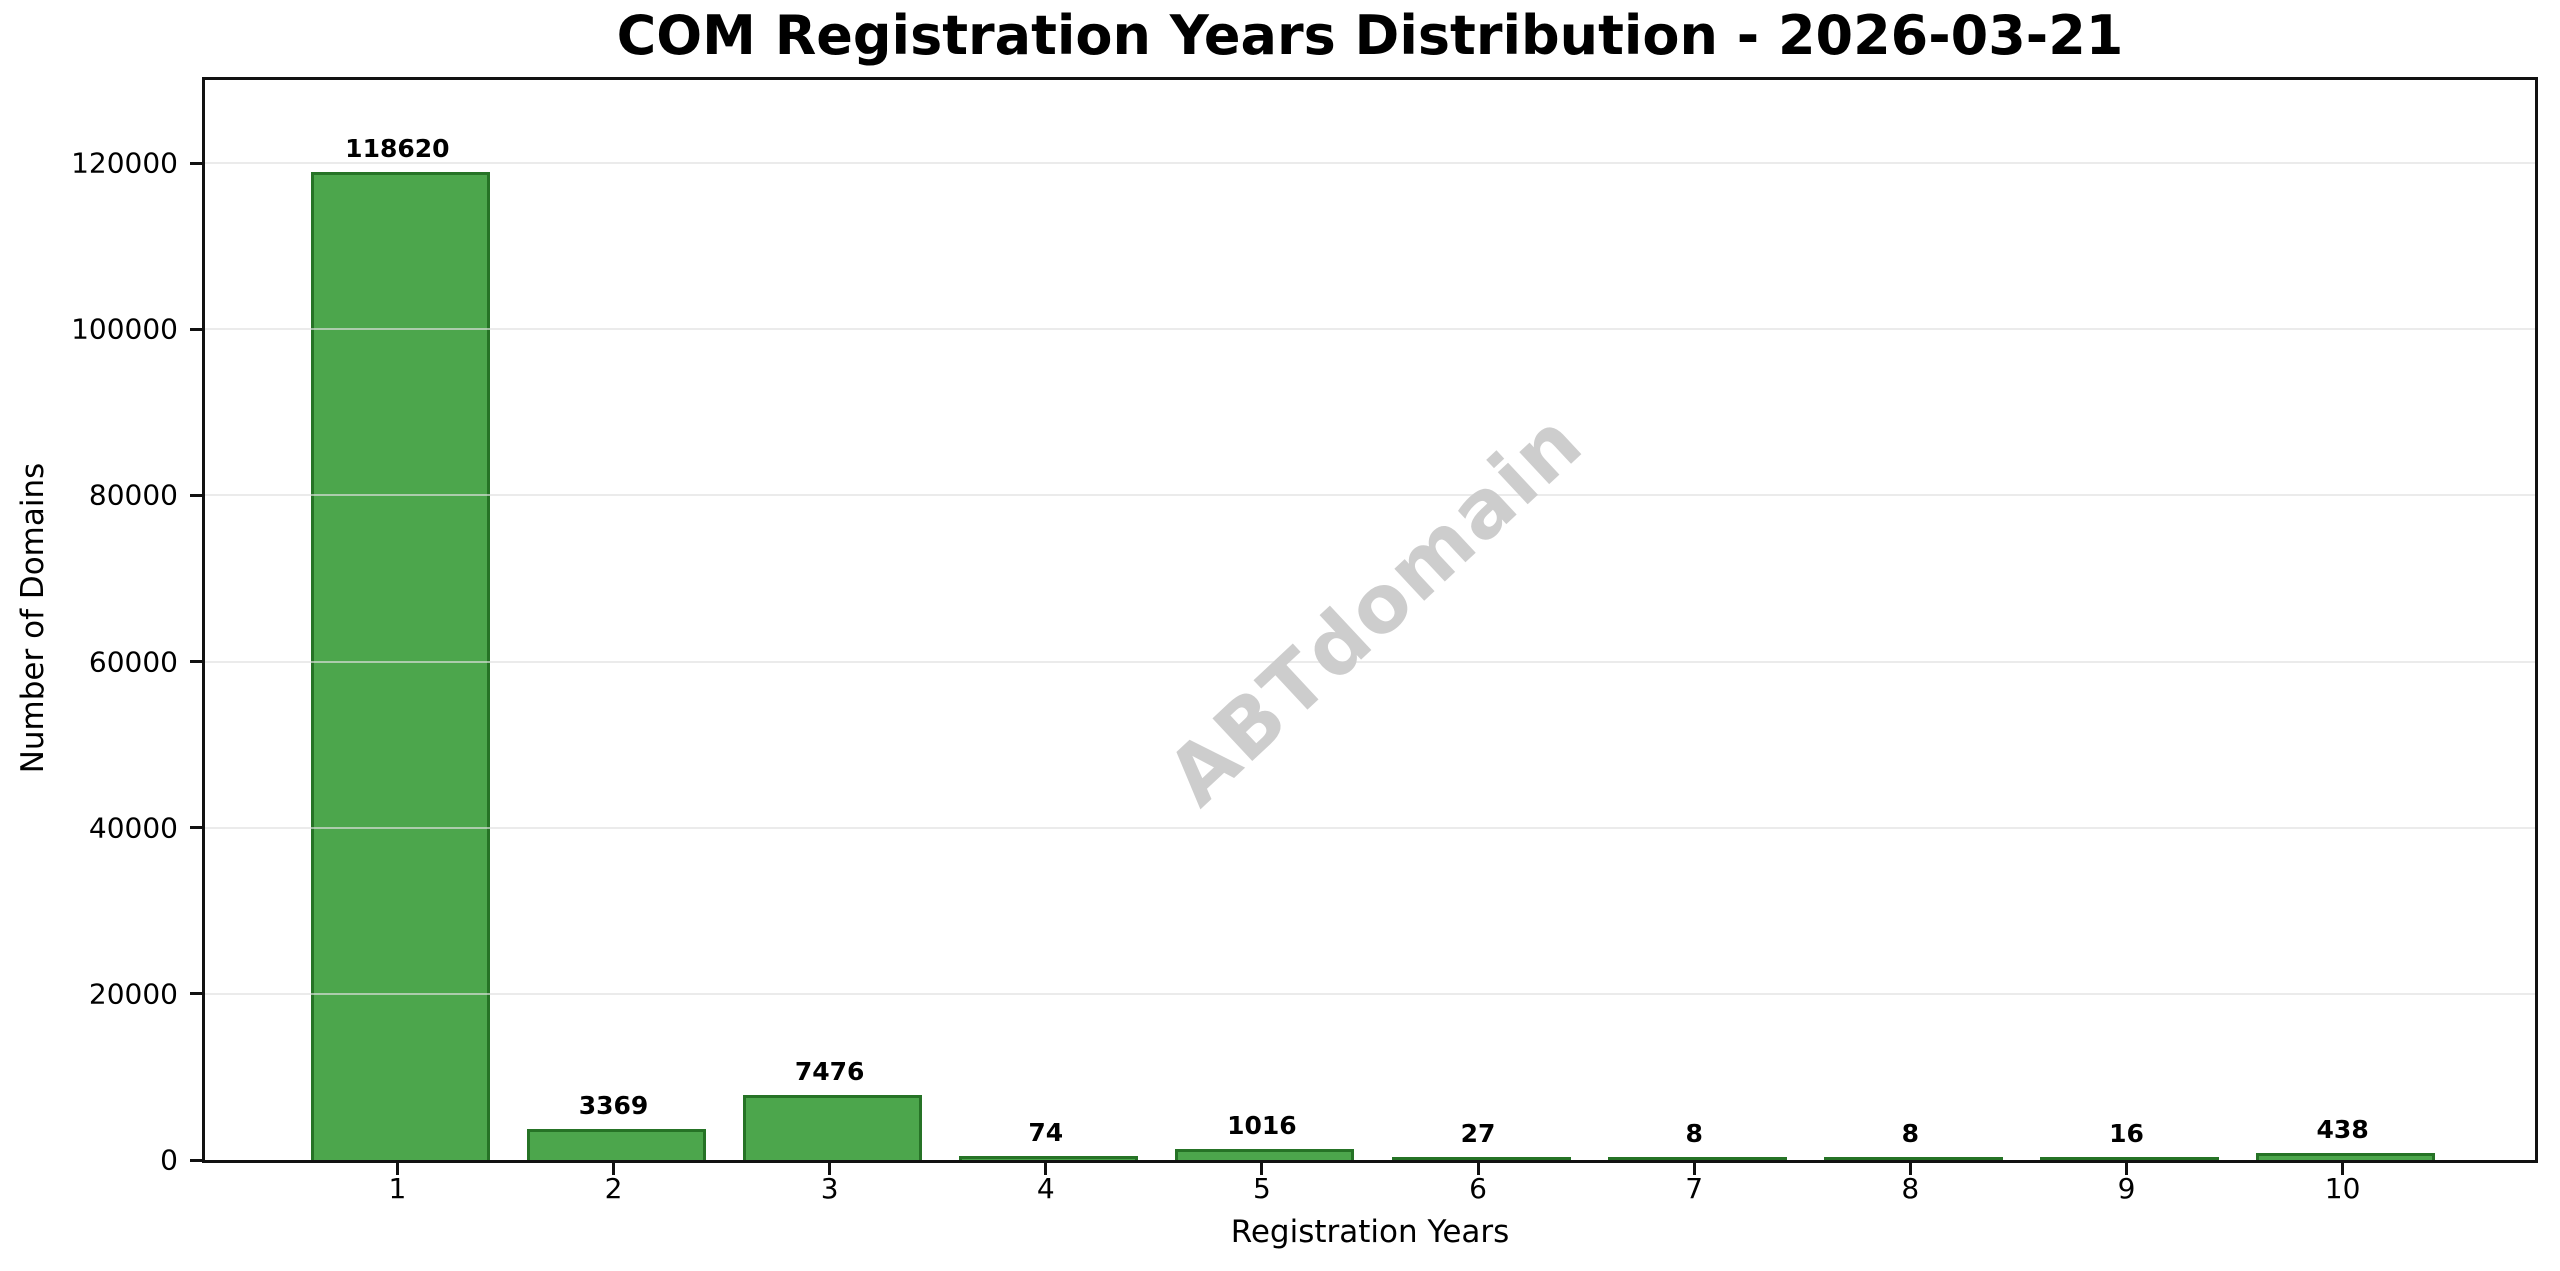 Image resolution: width=2560 pixels, height=1271 pixels. What do you see at coordinates (133, 495) in the screenshot?
I see `y-tick-label: 80000` at bounding box center [133, 495].